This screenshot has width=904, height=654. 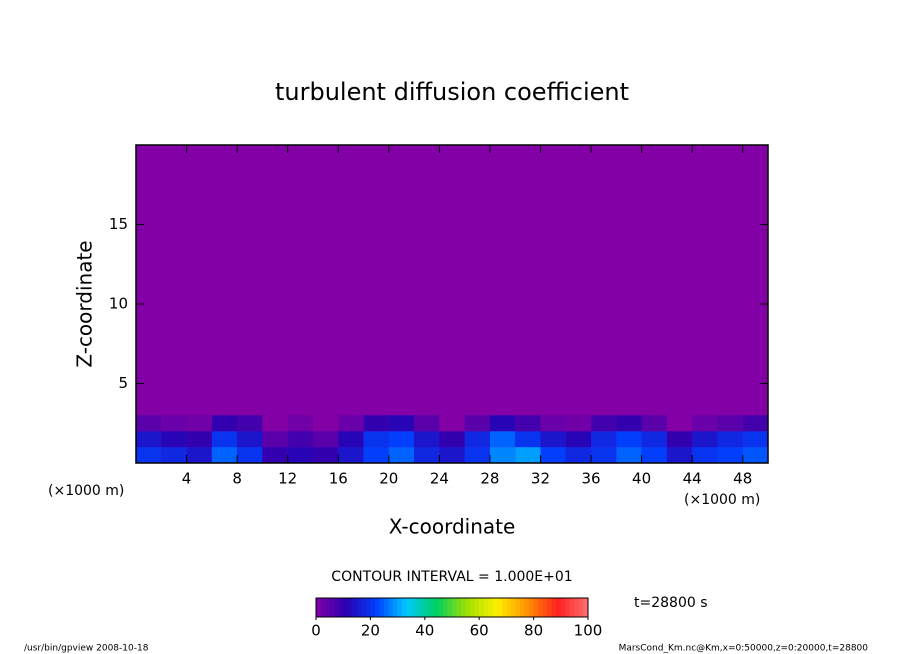 I want to click on x-unit: (×1000 m), so click(x=722, y=500).